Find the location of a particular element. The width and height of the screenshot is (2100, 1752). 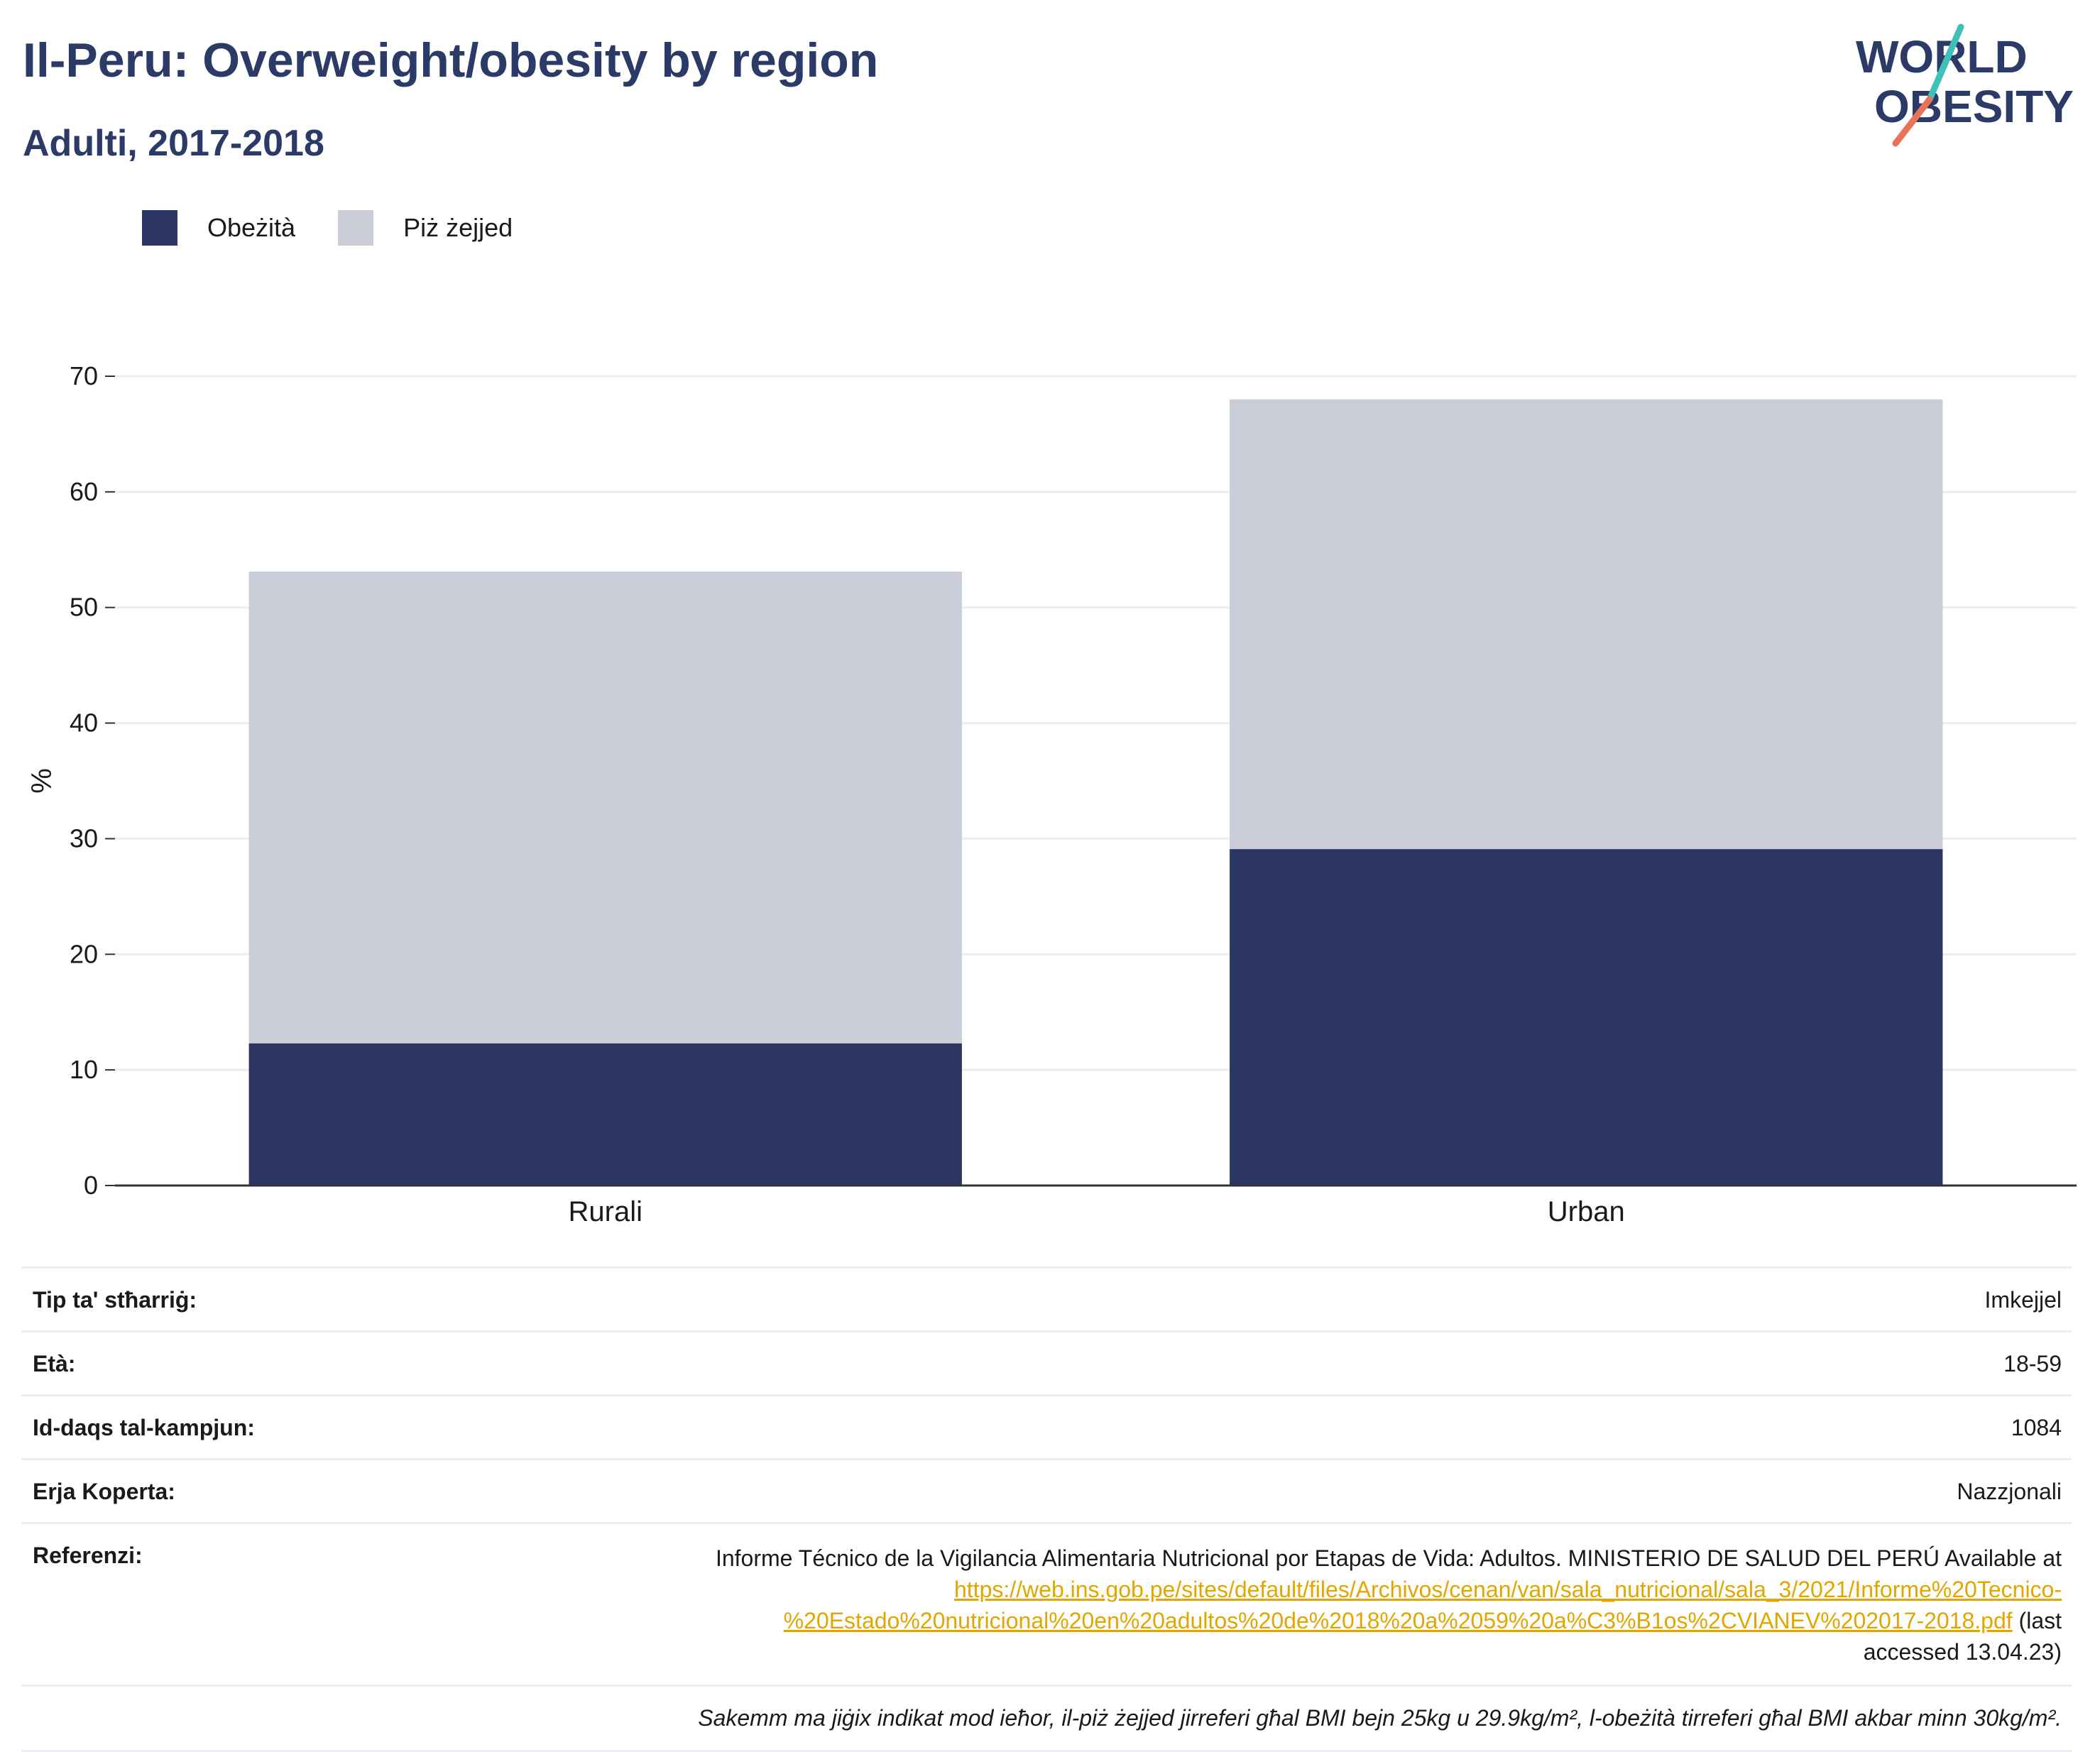

meta-value: Imkejjel is located at coordinates (2023, 1300).